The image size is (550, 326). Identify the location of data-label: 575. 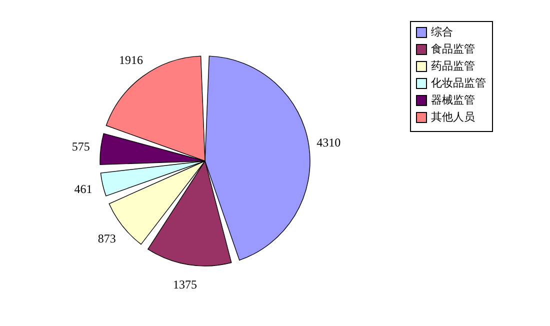
(81, 147).